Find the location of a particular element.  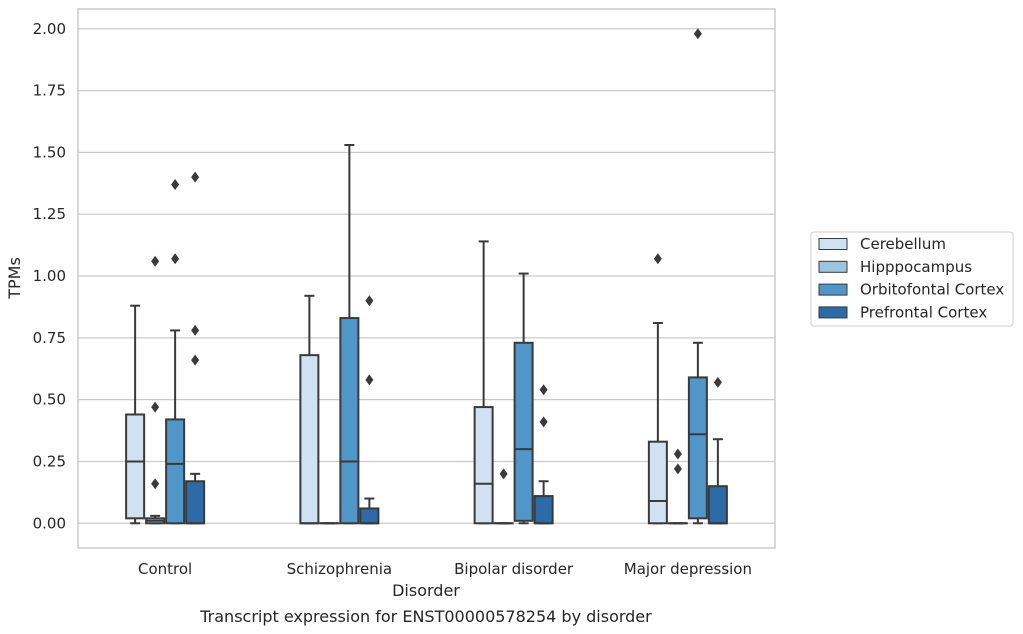

legend-item-prefrontal-cortex: Prefrontal Cortex is located at coordinates (902, 312).